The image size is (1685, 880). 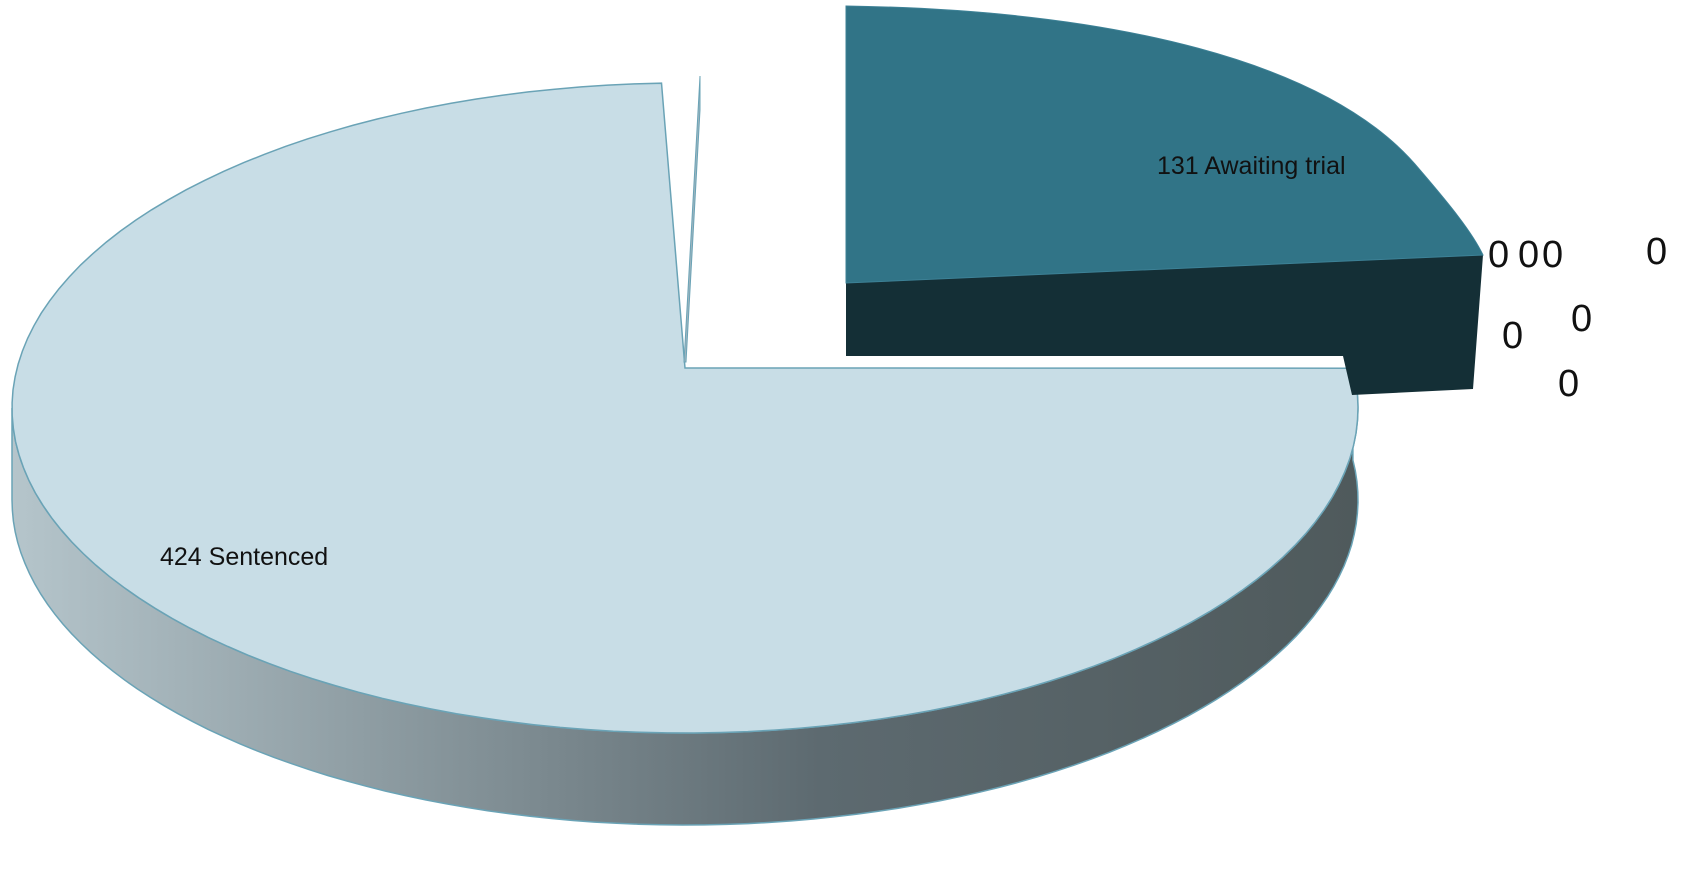 What do you see at coordinates (1251, 166) in the screenshot?
I see `slice-label-awaiting-trial: 131 Awaiting trial` at bounding box center [1251, 166].